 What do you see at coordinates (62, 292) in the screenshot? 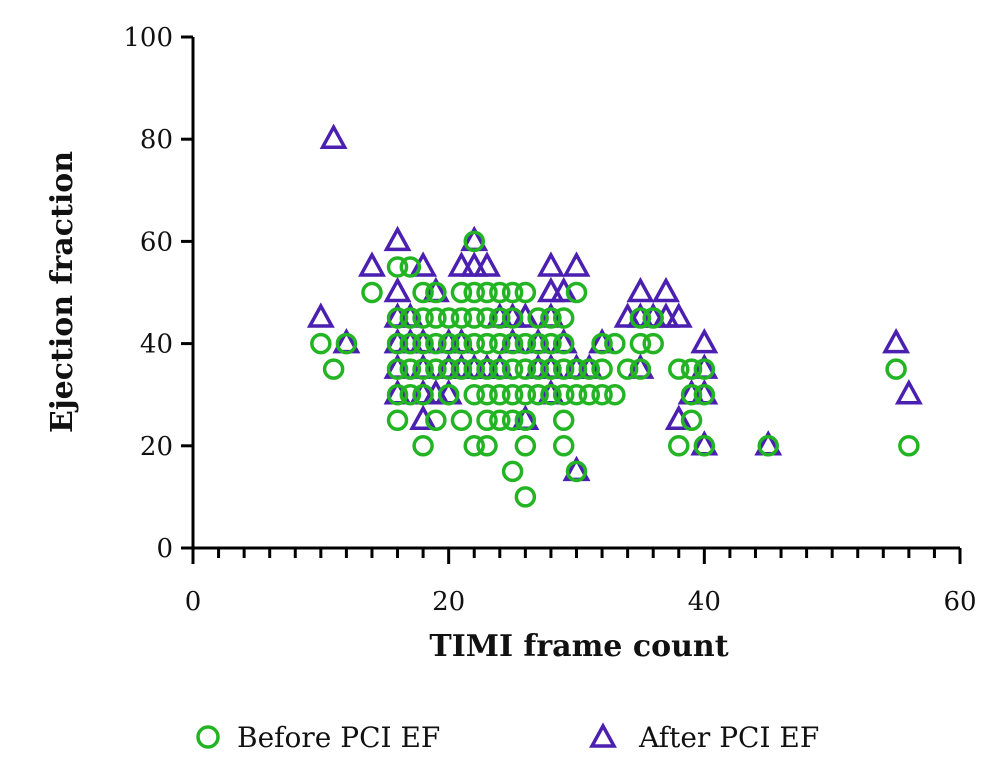
I see `y-axis-title: Ejection fraction` at bounding box center [62, 292].